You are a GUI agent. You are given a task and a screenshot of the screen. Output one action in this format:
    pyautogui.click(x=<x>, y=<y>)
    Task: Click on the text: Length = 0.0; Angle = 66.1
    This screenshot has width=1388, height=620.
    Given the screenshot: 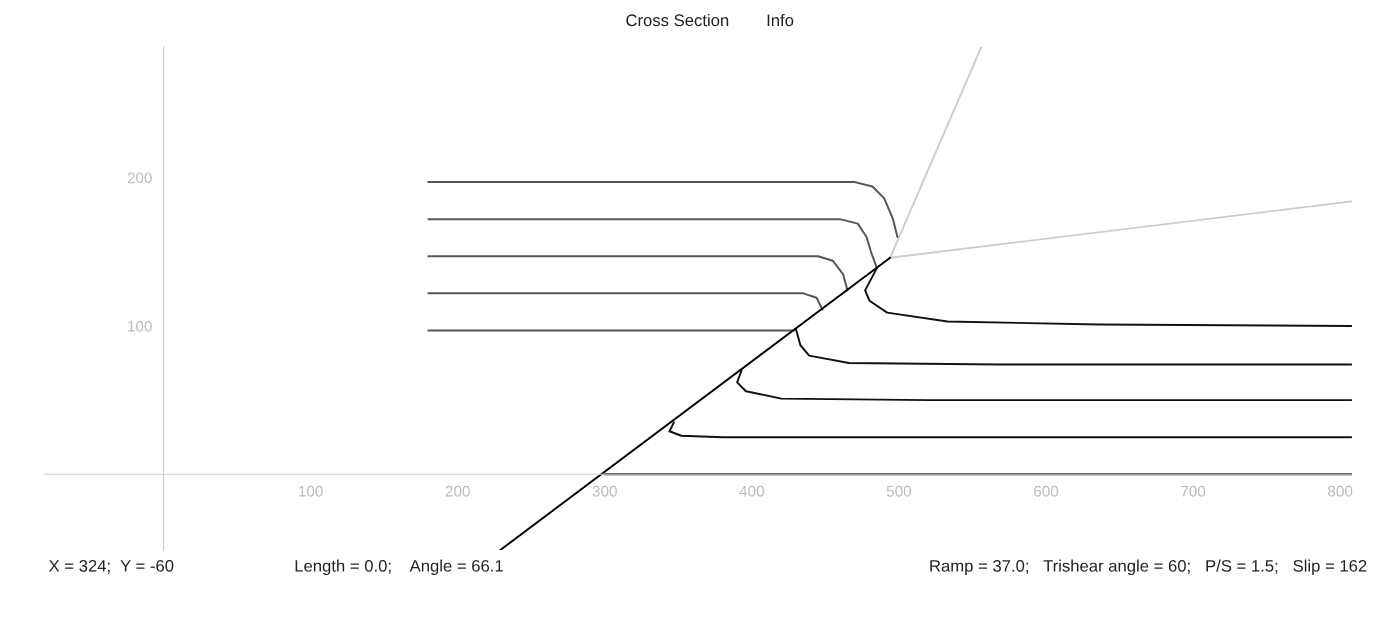 What is the action you would take?
    pyautogui.click(x=399, y=567)
    